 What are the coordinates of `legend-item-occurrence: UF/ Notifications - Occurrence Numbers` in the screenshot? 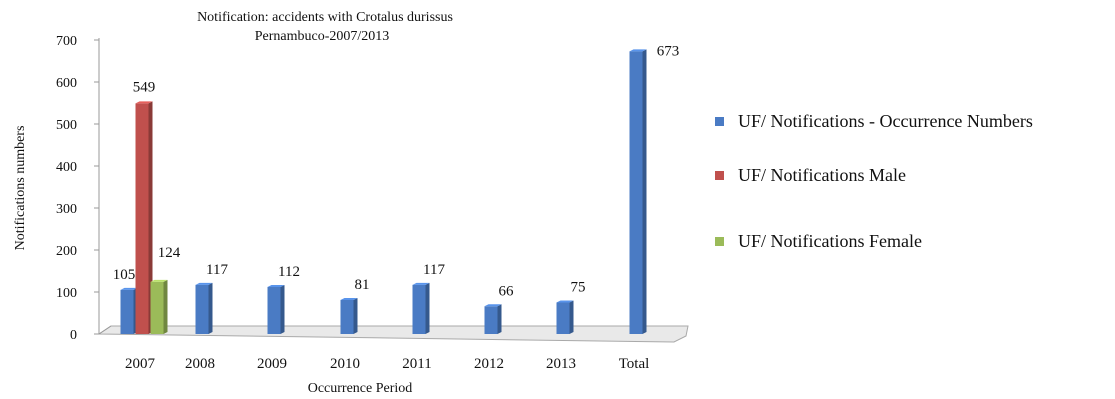 It's located at (874, 121).